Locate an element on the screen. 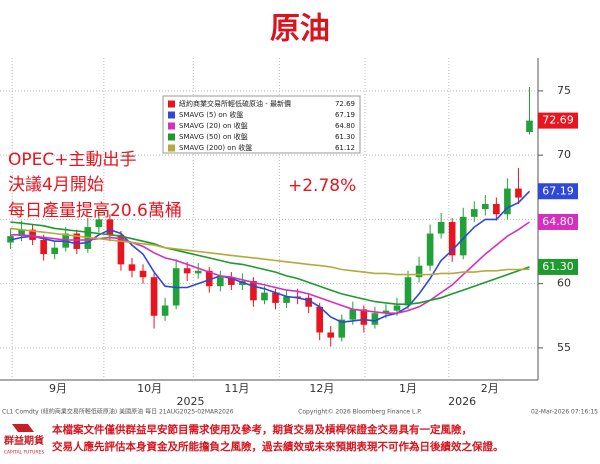 The width and height of the screenshot is (600, 464). legend-value: 72.69 is located at coordinates (345, 104).